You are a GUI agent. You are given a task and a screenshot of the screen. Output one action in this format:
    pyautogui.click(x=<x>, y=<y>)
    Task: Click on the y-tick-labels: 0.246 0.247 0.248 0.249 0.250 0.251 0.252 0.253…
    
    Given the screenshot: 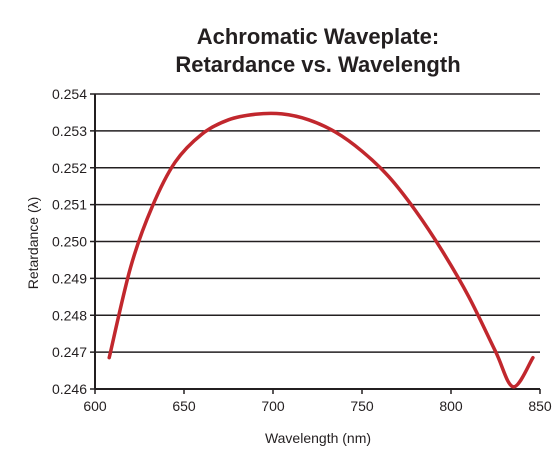 What is the action you would take?
    pyautogui.click(x=73, y=241)
    